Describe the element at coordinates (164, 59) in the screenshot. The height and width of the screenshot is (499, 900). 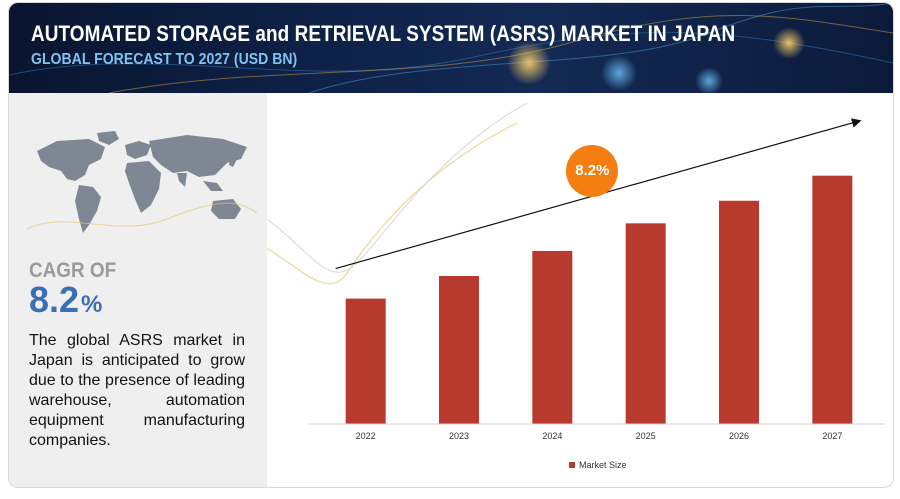
I see `page-subtitle: GLOBAL FORECAST TO 2027 (USD BN)` at that location.